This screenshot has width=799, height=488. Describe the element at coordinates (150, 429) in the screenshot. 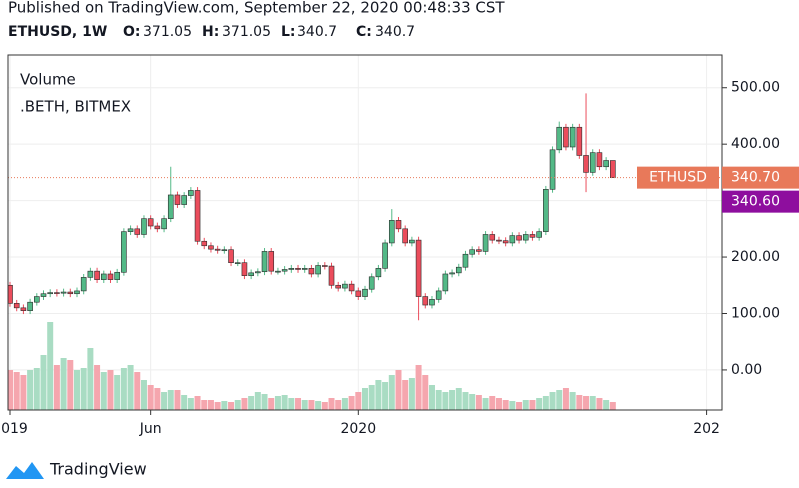

I see `x-tick-label: Jun` at that location.